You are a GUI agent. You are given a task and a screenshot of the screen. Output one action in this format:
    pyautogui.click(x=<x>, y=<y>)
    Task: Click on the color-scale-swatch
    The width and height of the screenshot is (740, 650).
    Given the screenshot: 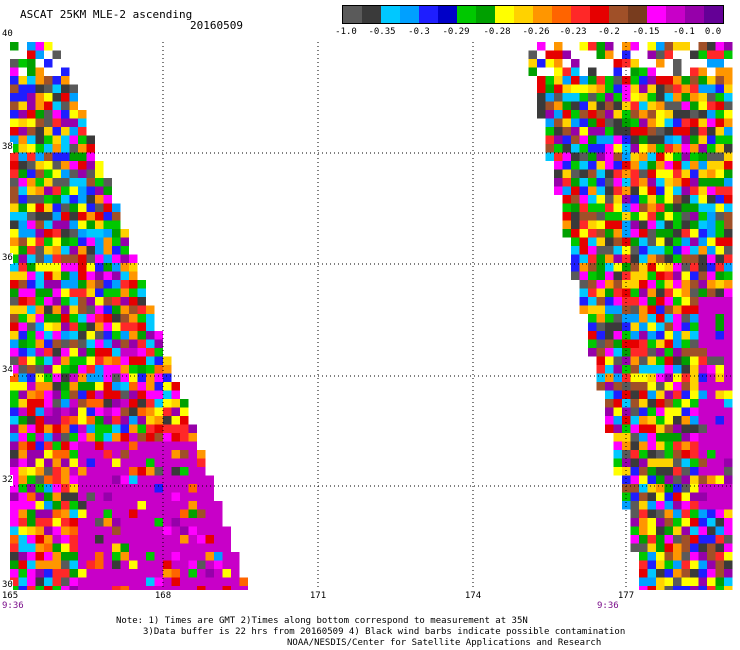 What is the action you would take?
    pyautogui.click(x=447, y=14)
    